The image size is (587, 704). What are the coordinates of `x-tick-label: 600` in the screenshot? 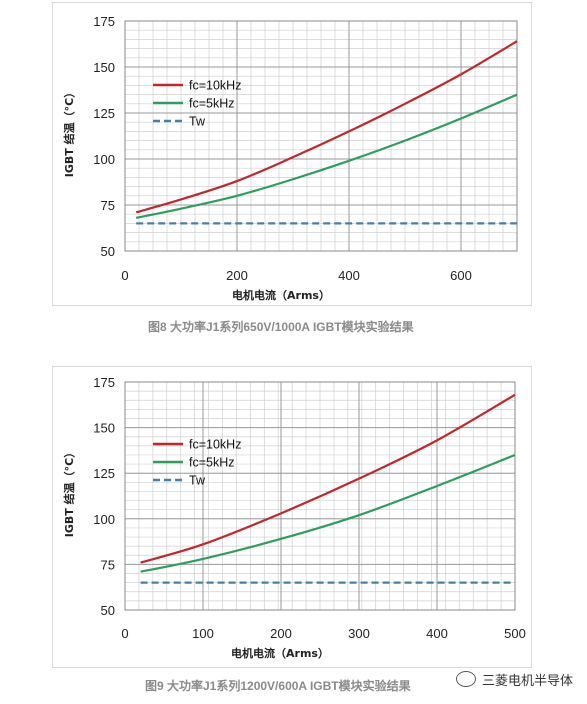 It's located at (461, 275).